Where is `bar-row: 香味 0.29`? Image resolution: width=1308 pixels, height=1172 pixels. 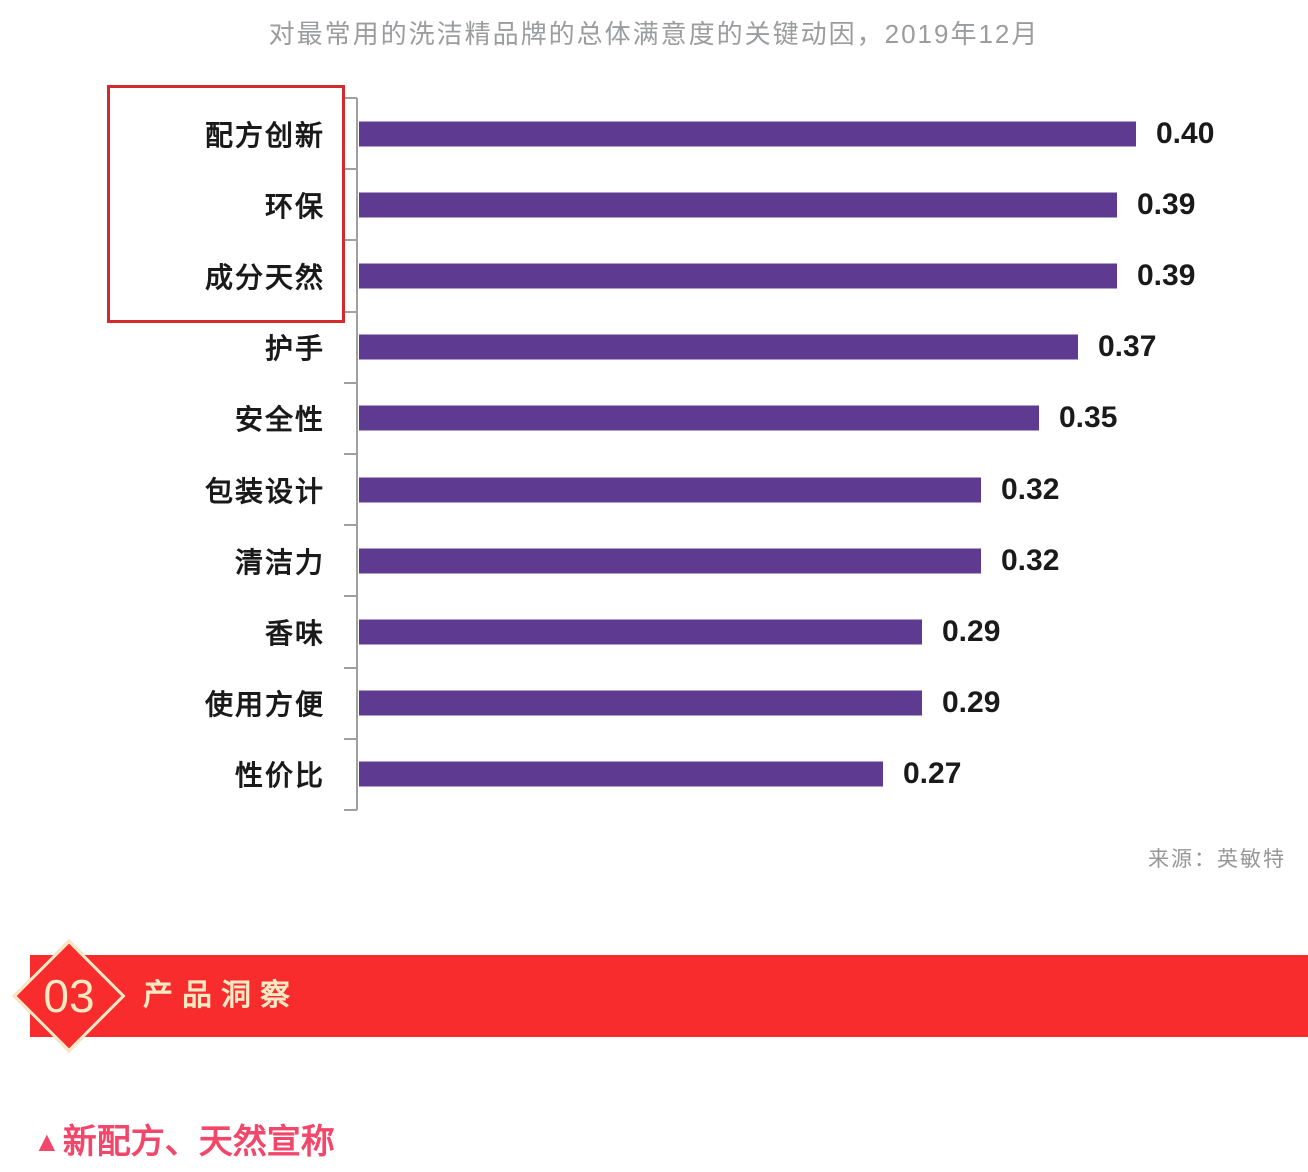
bar-row: 香味 0.29 is located at coordinates (654, 631).